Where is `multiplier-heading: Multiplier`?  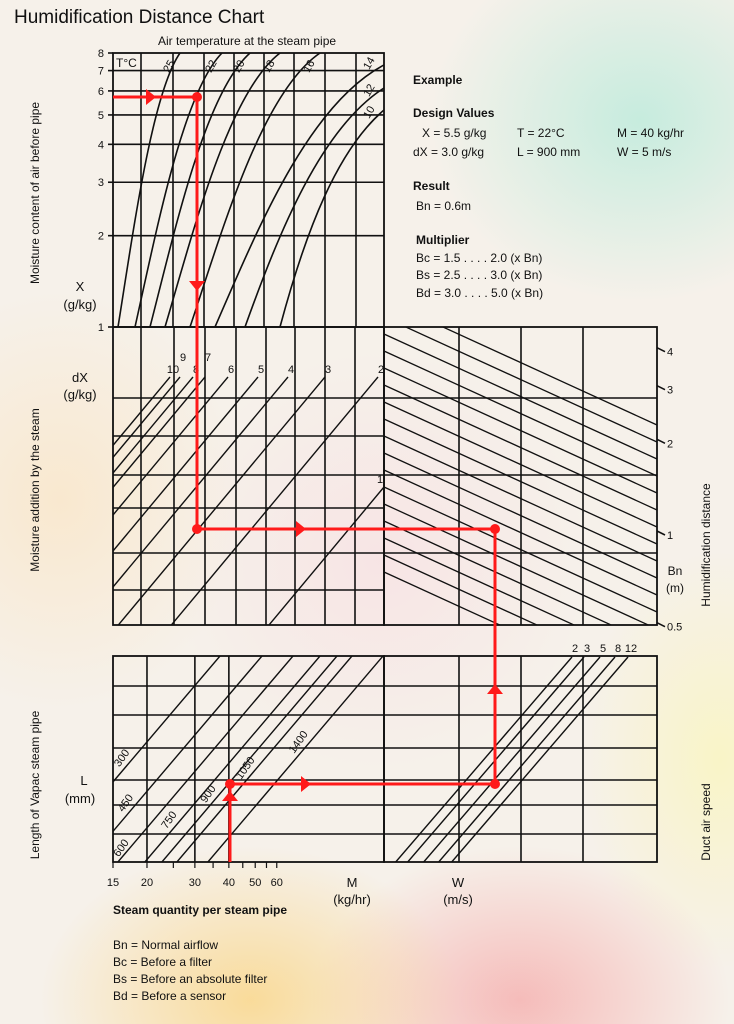 multiplier-heading: Multiplier is located at coordinates (443, 240).